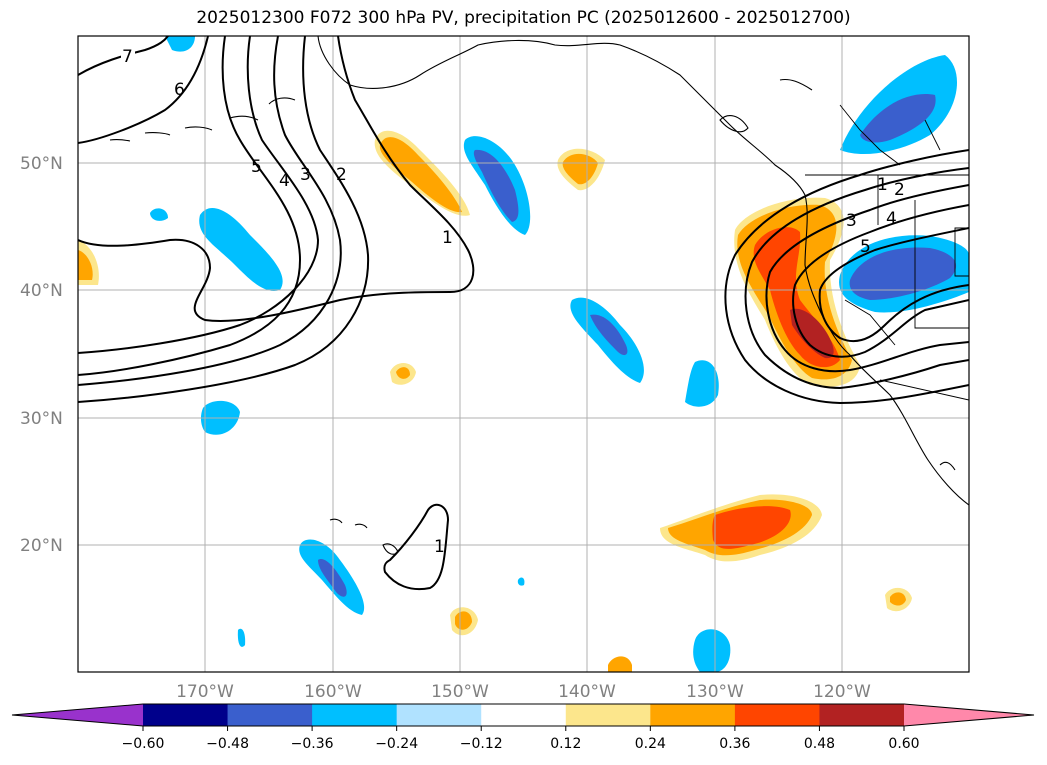 The width and height of the screenshot is (1047, 765). Describe the element at coordinates (41, 164) in the screenshot. I see `lat-label-50n: 50°N` at that location.